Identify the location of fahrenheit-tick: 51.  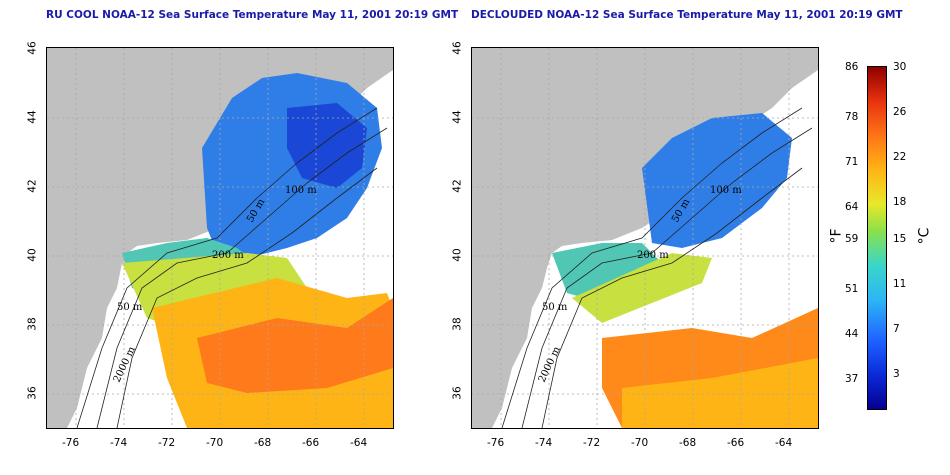
(852, 289).